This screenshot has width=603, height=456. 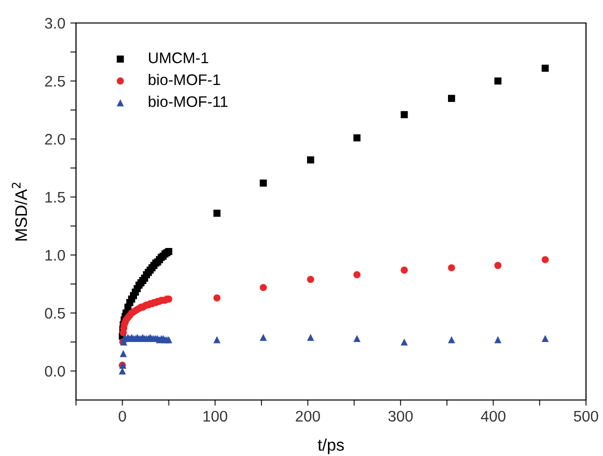 What do you see at coordinates (54, 313) in the screenshot?
I see `y-tick-label: 0.5` at bounding box center [54, 313].